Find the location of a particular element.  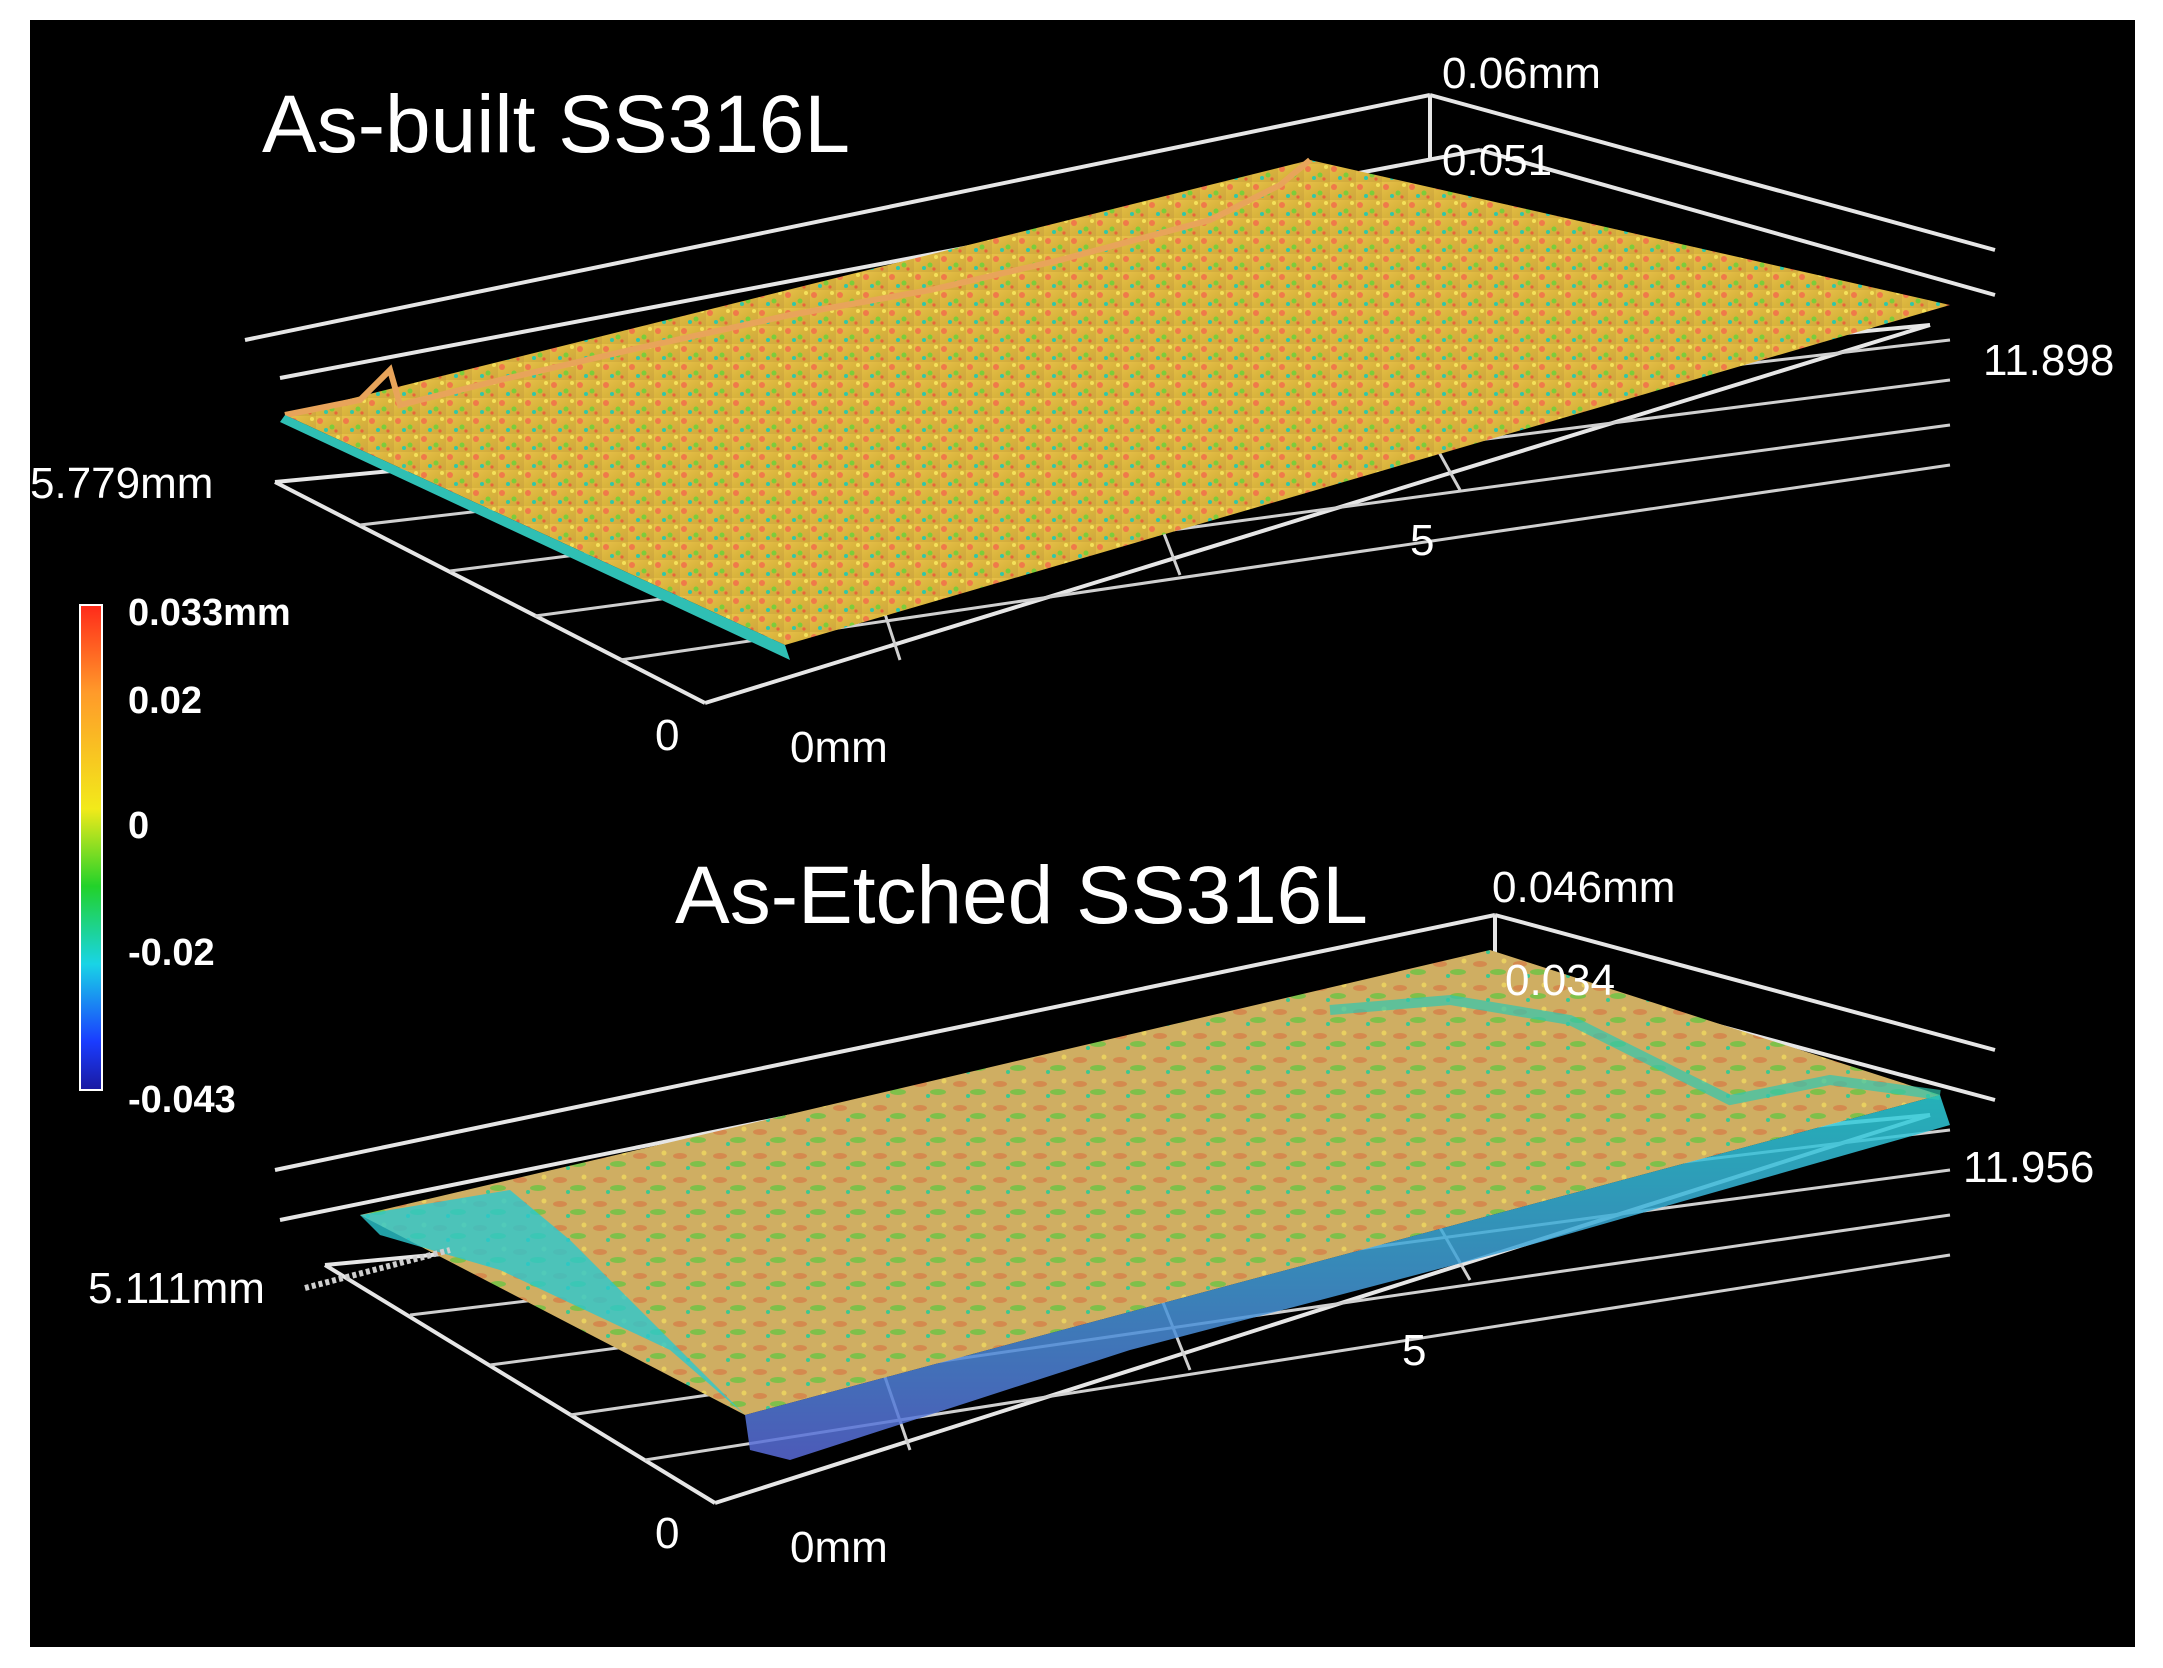

bottom-surface-front-edge is located at coordinates (1347, 1277).